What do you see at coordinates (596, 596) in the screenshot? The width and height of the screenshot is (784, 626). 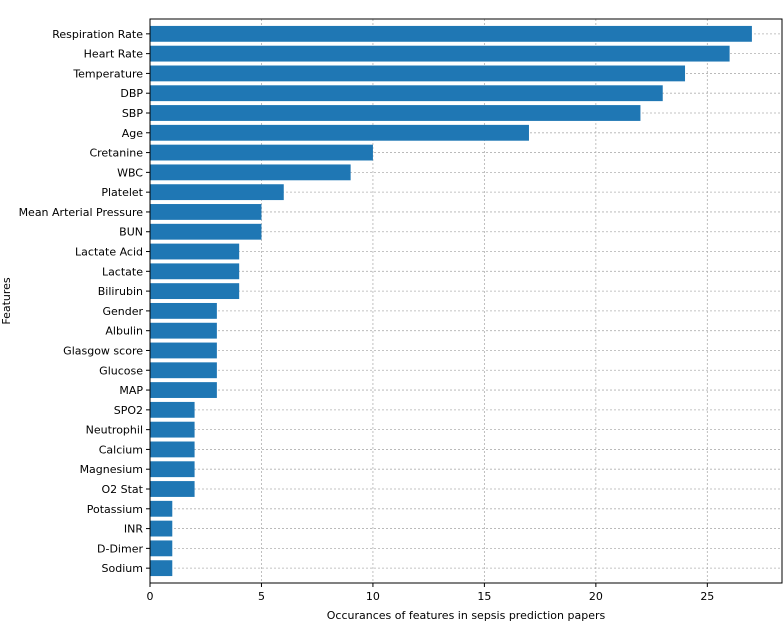 I see `x-tick-label: 20` at bounding box center [596, 596].